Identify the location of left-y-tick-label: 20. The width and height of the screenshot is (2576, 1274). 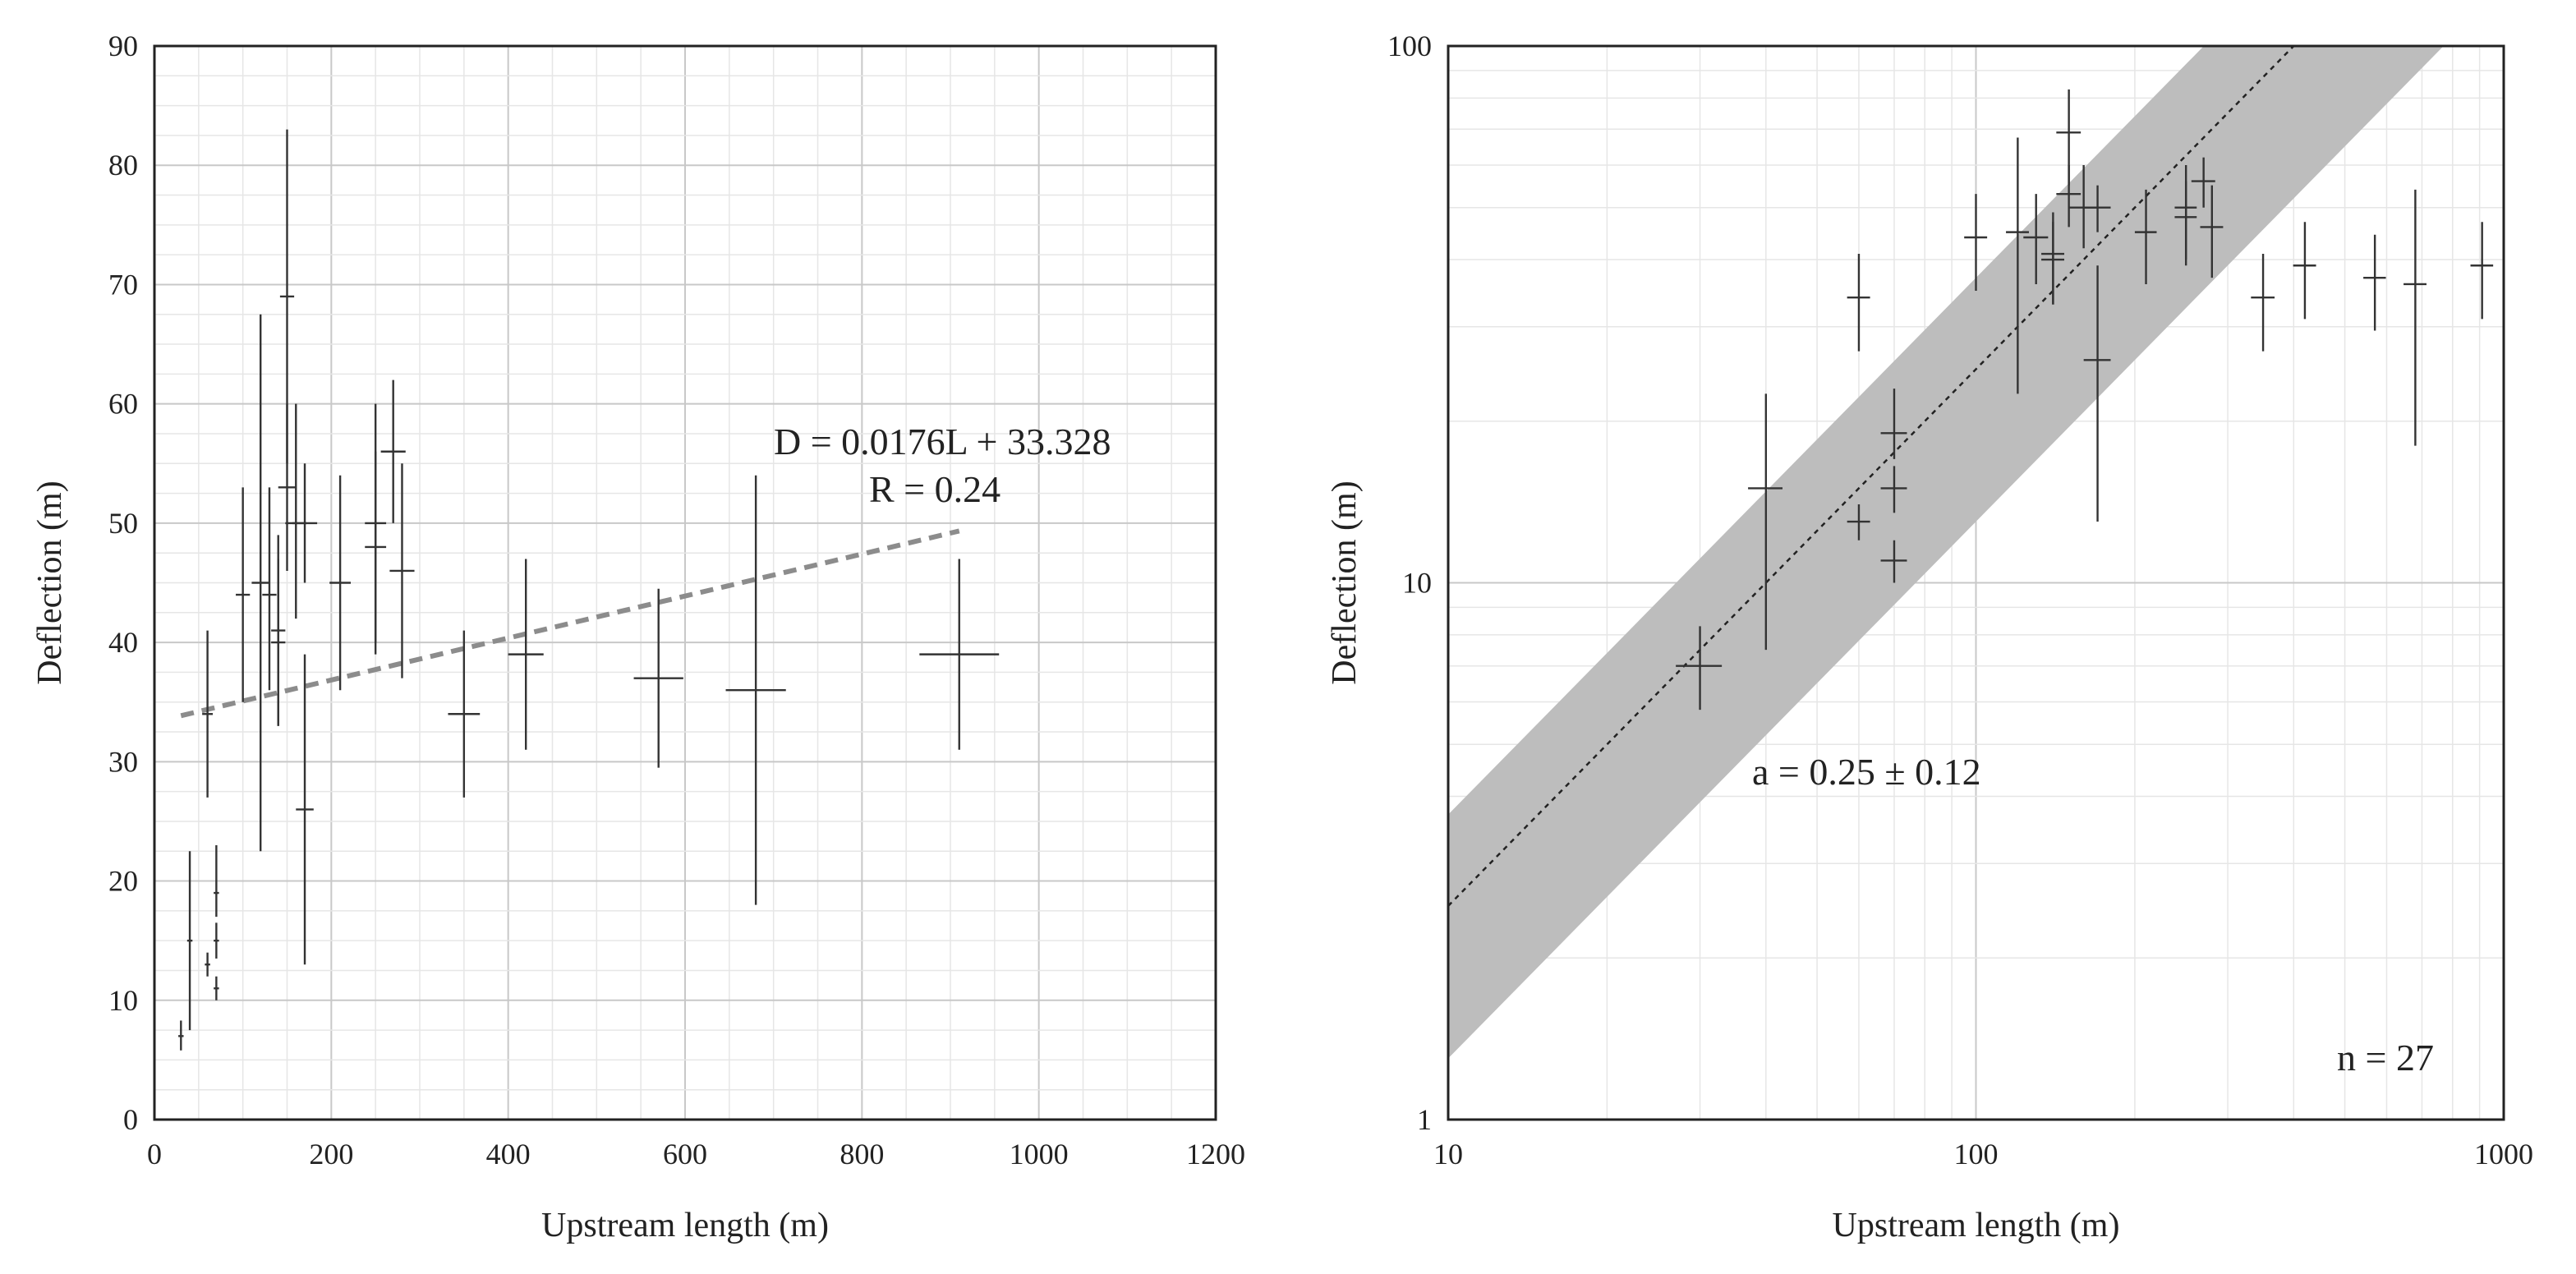
(123, 881).